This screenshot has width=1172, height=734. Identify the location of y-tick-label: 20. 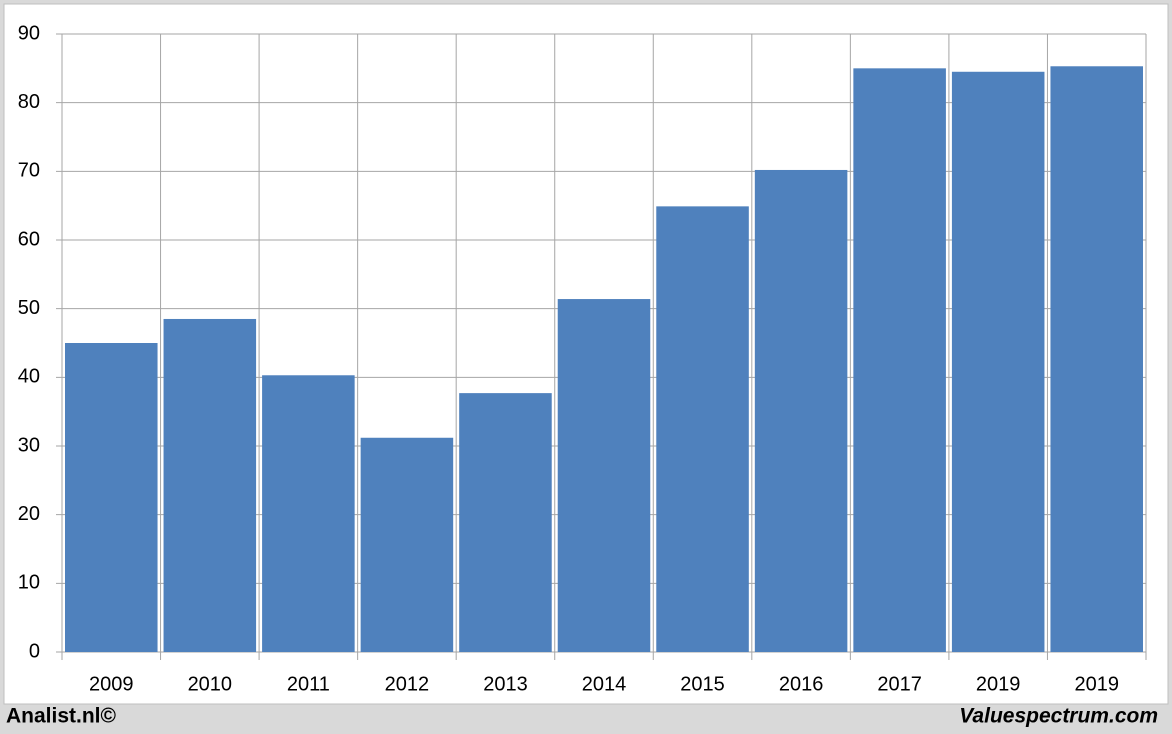
(29, 514).